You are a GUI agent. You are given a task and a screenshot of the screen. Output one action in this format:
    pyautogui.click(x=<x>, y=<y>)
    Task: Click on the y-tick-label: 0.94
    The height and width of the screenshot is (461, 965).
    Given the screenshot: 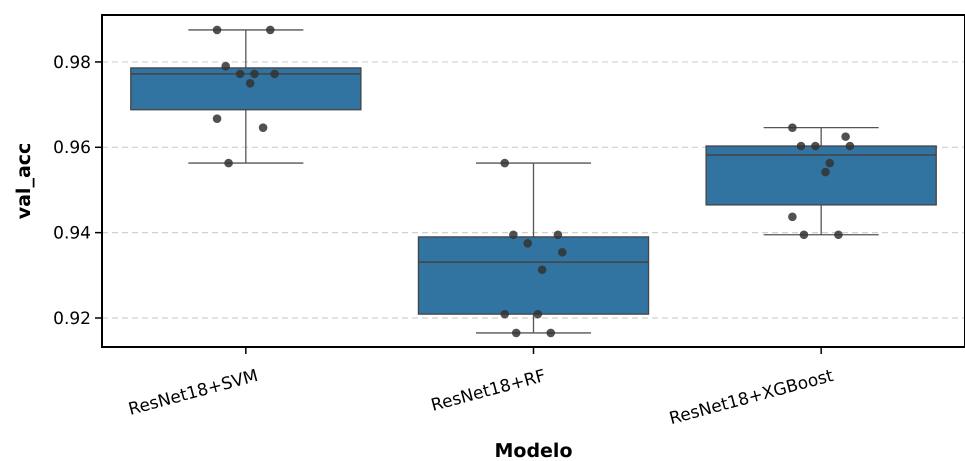 What is the action you would take?
    pyautogui.click(x=72, y=234)
    